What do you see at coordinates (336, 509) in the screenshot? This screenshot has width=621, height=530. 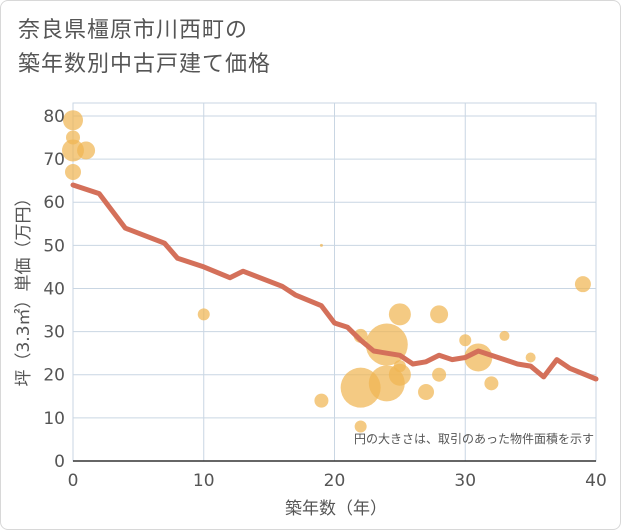 I see `x-axis-label: 築年数（年）` at bounding box center [336, 509].